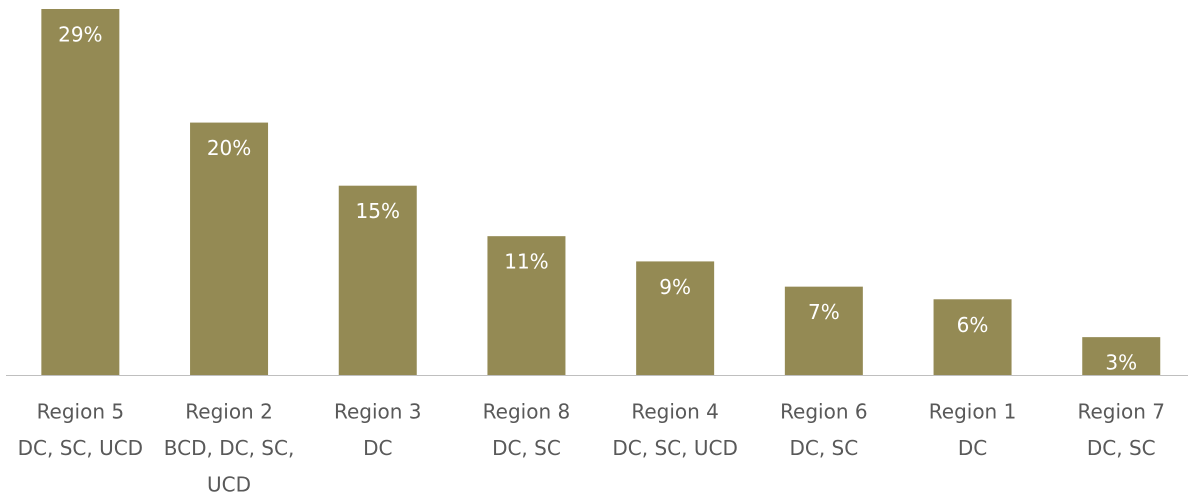 The height and width of the screenshot is (502, 1188). Describe the element at coordinates (675, 412) in the screenshot. I see `x-tick-label: Region 4` at that location.